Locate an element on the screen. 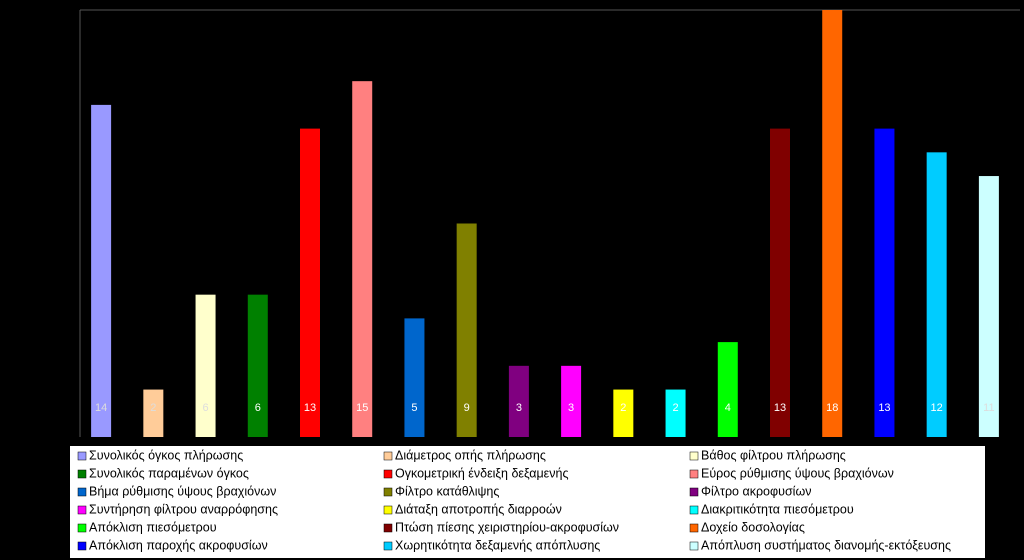 Image resolution: width=1024 pixels, height=560 pixels. value-label: 12 is located at coordinates (937, 408).